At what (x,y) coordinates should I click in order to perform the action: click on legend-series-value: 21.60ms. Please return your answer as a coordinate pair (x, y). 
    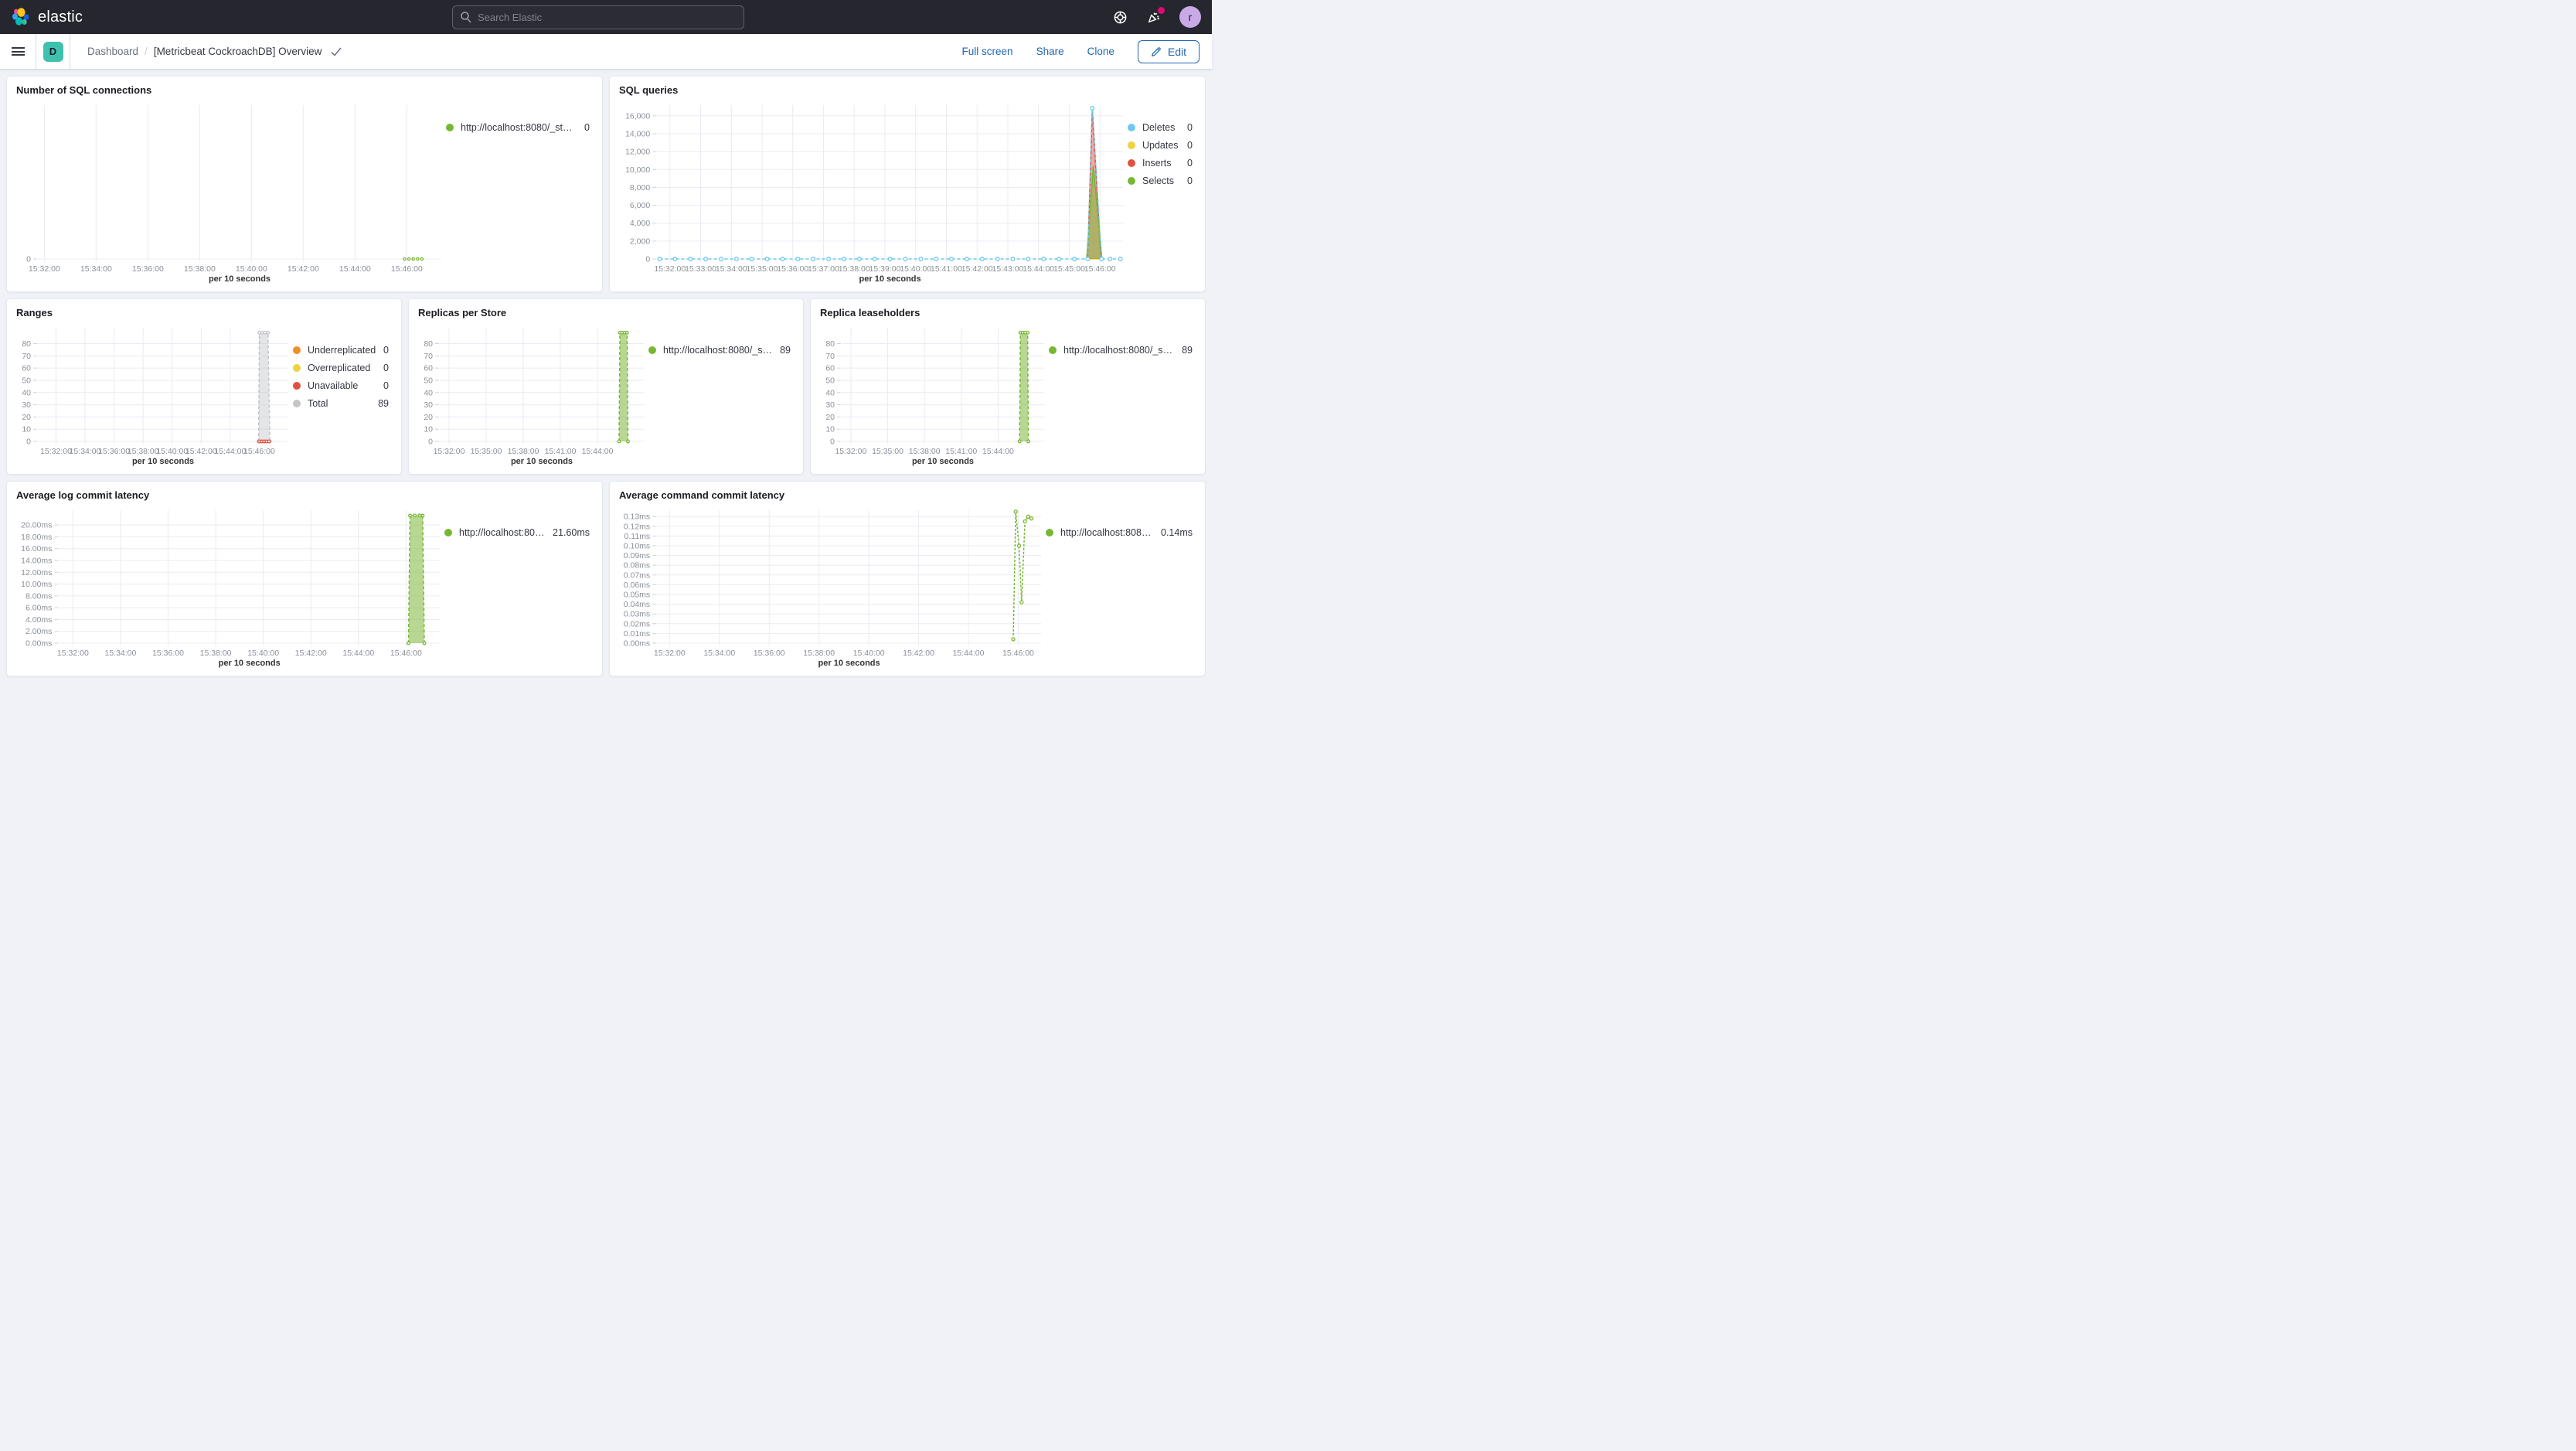
    Looking at the image, I should click on (571, 532).